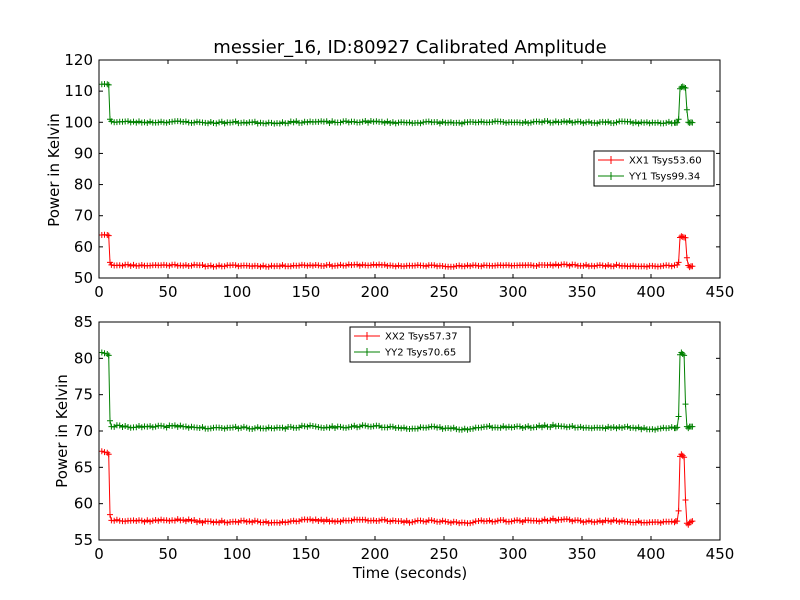  I want to click on y-tick-label: 80, so click(83, 358).